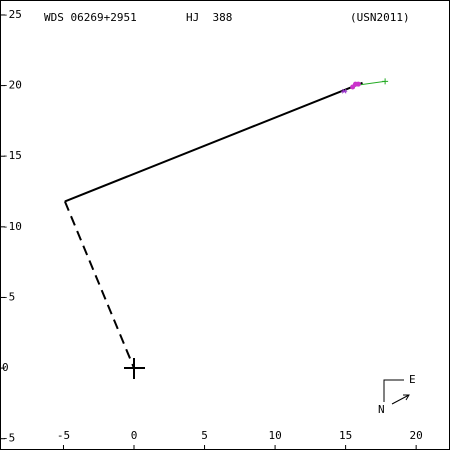  What do you see at coordinates (134, 368) in the screenshot?
I see `origin-cross` at bounding box center [134, 368].